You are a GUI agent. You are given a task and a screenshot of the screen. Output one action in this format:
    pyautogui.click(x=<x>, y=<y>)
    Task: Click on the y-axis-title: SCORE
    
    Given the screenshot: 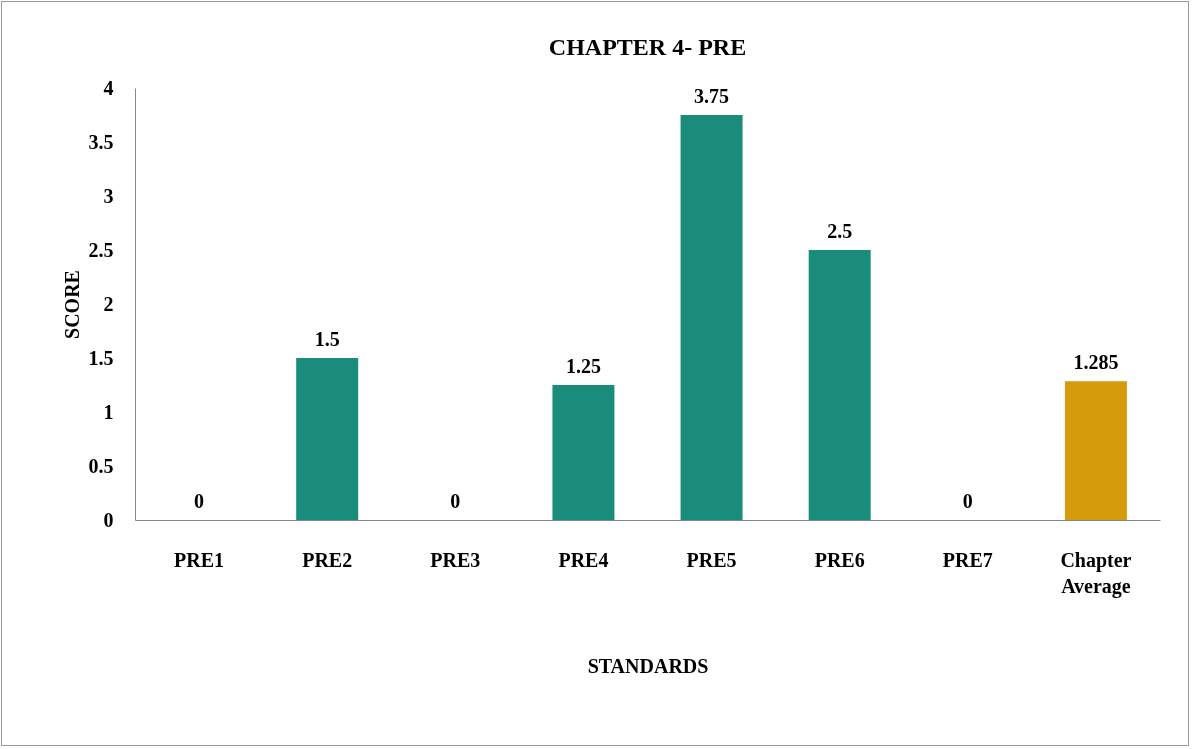 What is the action you would take?
    pyautogui.click(x=71, y=304)
    